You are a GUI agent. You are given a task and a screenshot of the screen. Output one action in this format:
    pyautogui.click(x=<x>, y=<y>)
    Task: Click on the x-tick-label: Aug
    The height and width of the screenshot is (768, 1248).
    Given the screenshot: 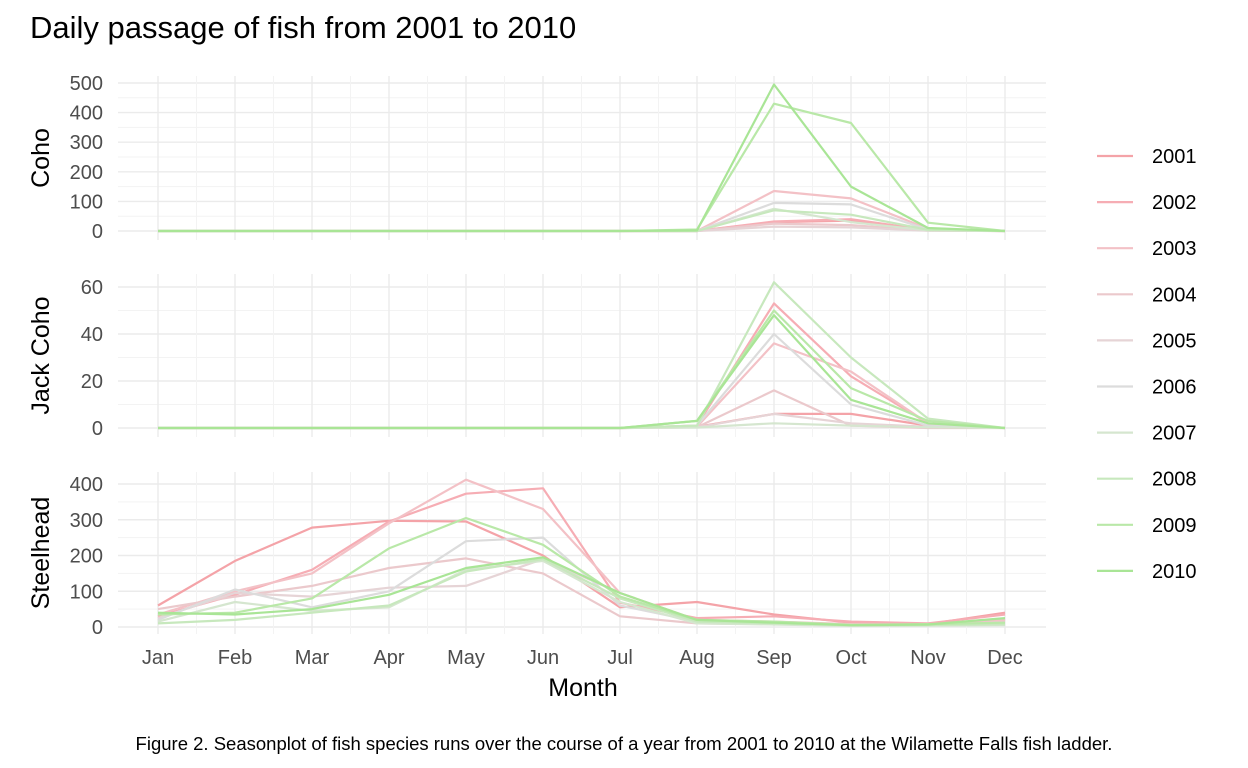 What is the action you would take?
    pyautogui.click(x=697, y=658)
    